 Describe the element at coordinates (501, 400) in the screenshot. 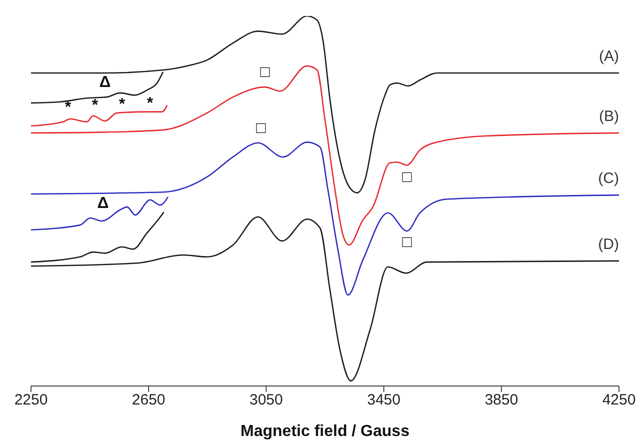

I see `x-tick-label: 3850` at that location.